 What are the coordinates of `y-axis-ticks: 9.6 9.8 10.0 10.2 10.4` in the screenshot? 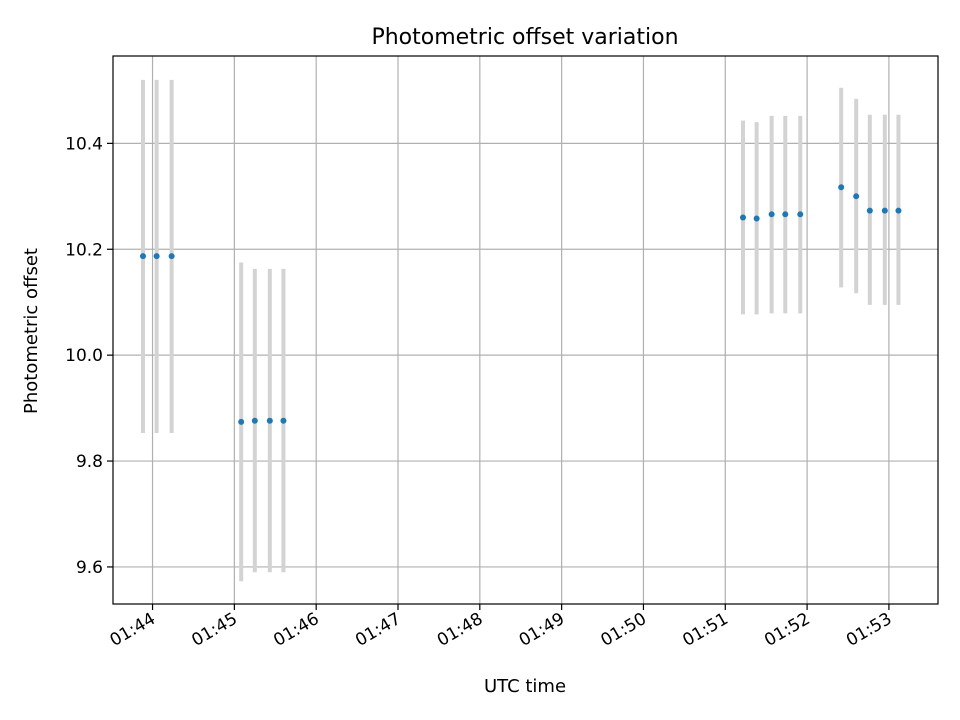 It's located at (89, 356).